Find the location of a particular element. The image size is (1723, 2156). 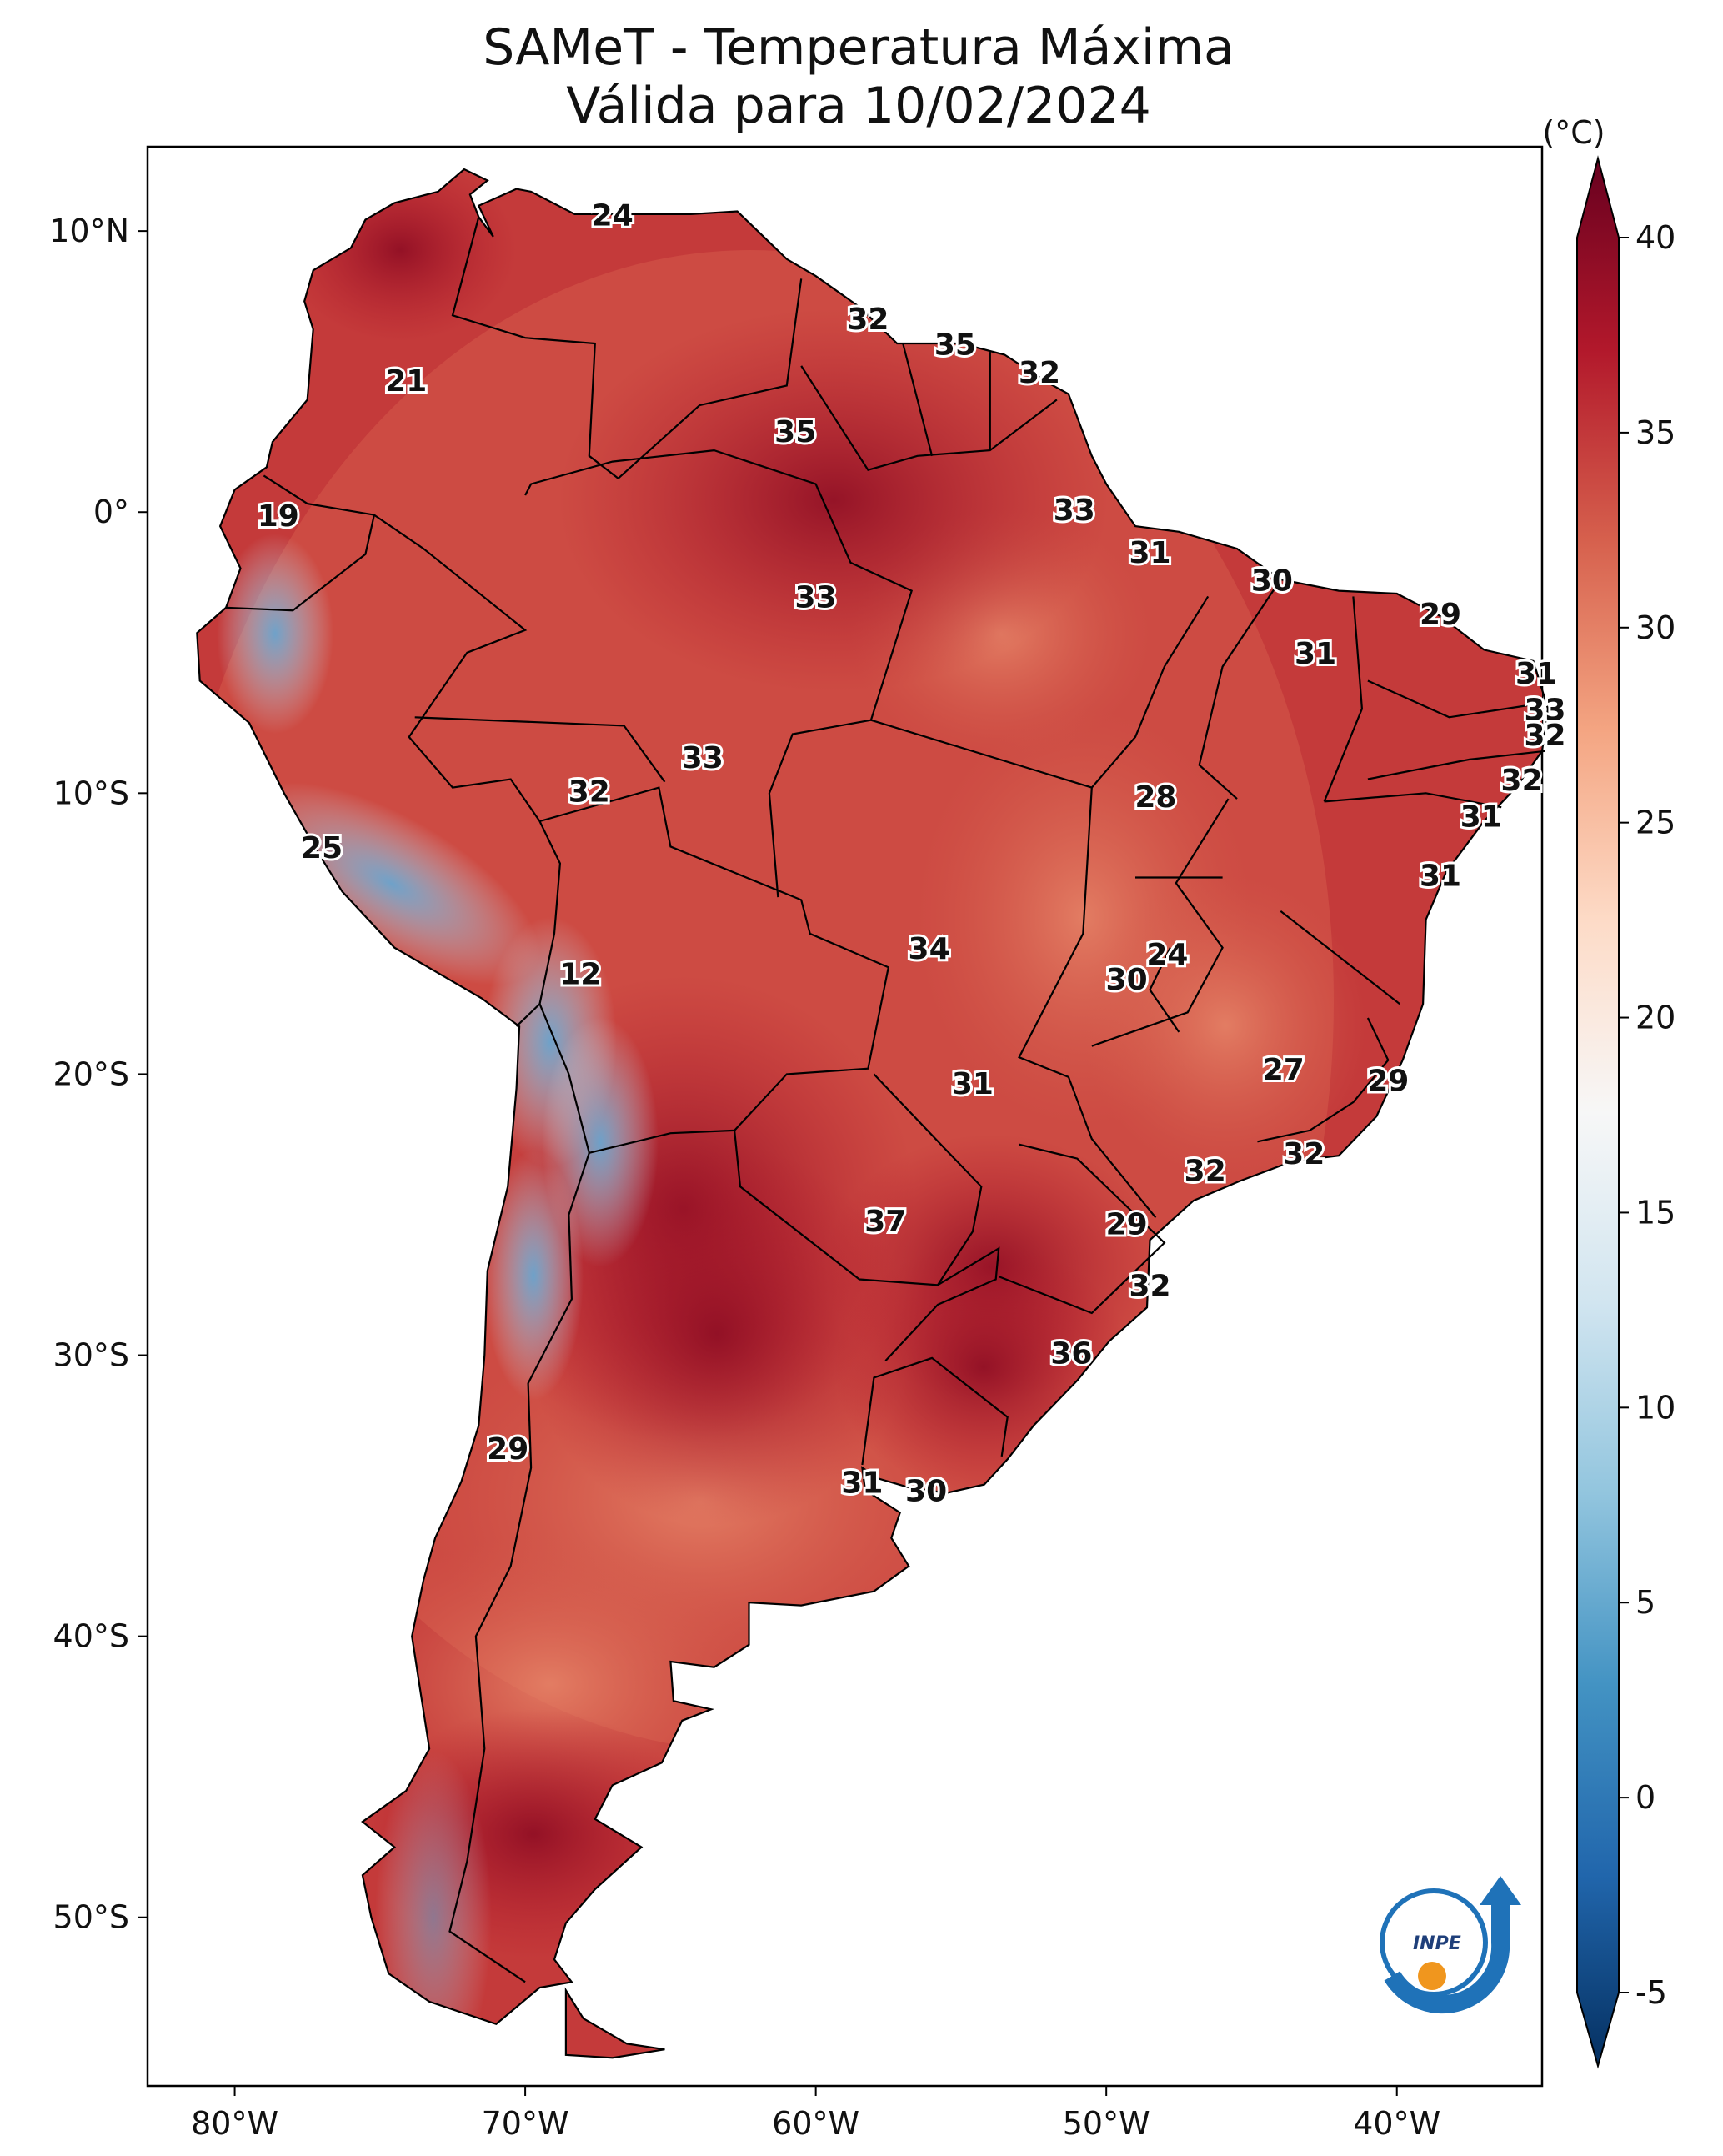

colorbar: (°C) 40 35 30 25 20 15 10 5 0 -5 is located at coordinates (1609, 1091).